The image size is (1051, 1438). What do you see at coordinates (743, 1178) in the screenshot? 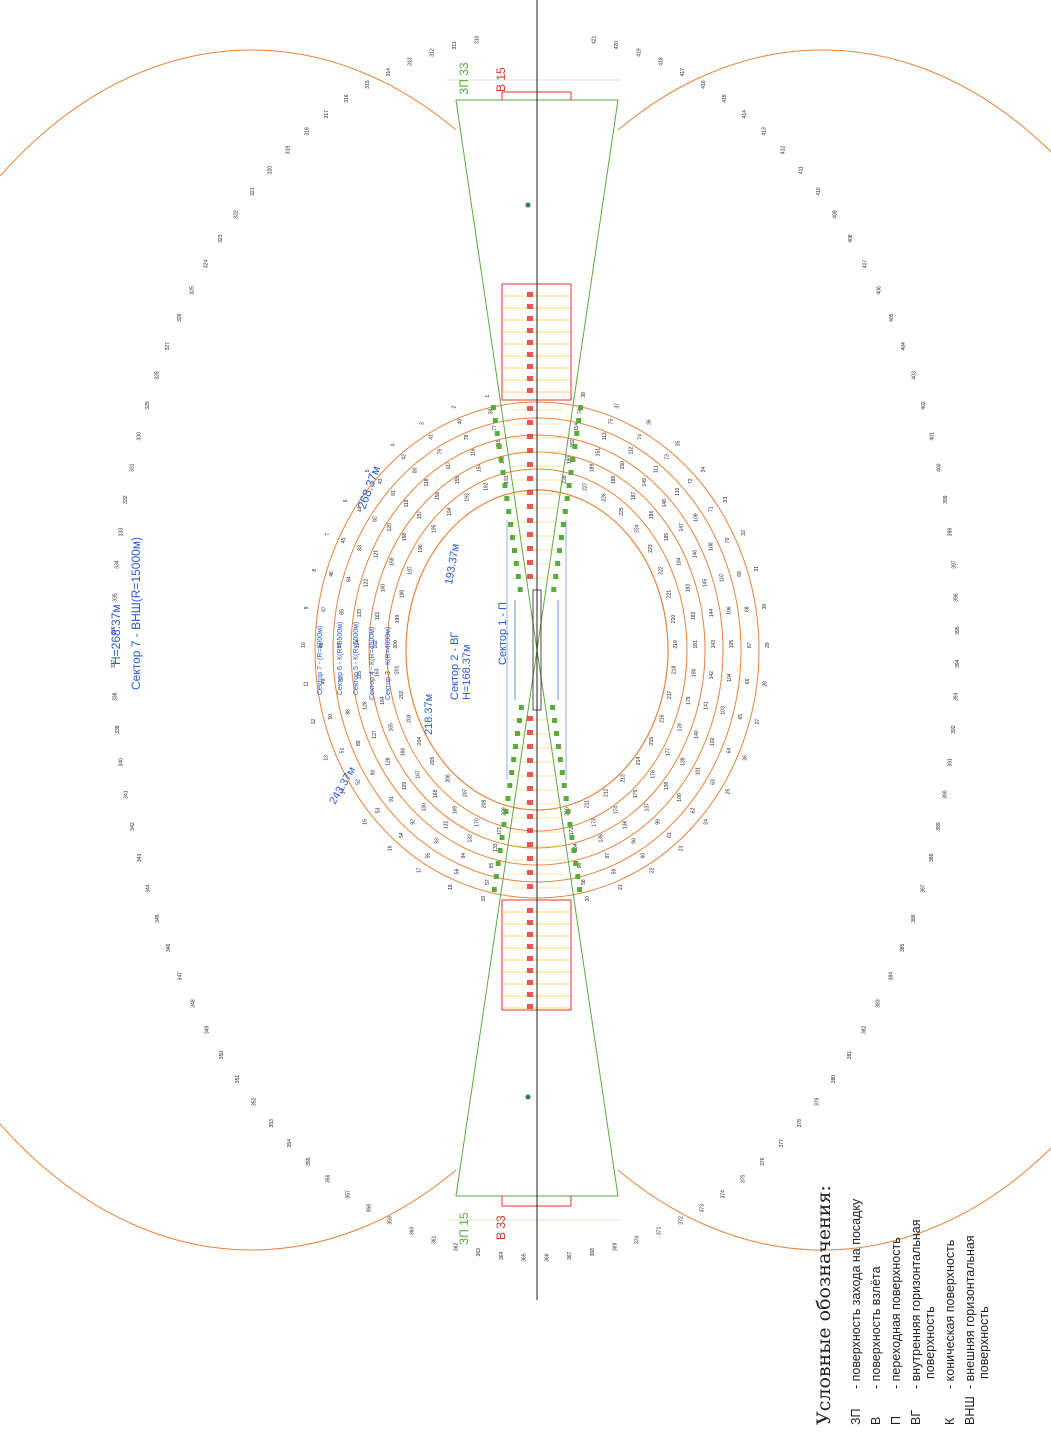
I see `outer-point-label: 375` at bounding box center [743, 1178].